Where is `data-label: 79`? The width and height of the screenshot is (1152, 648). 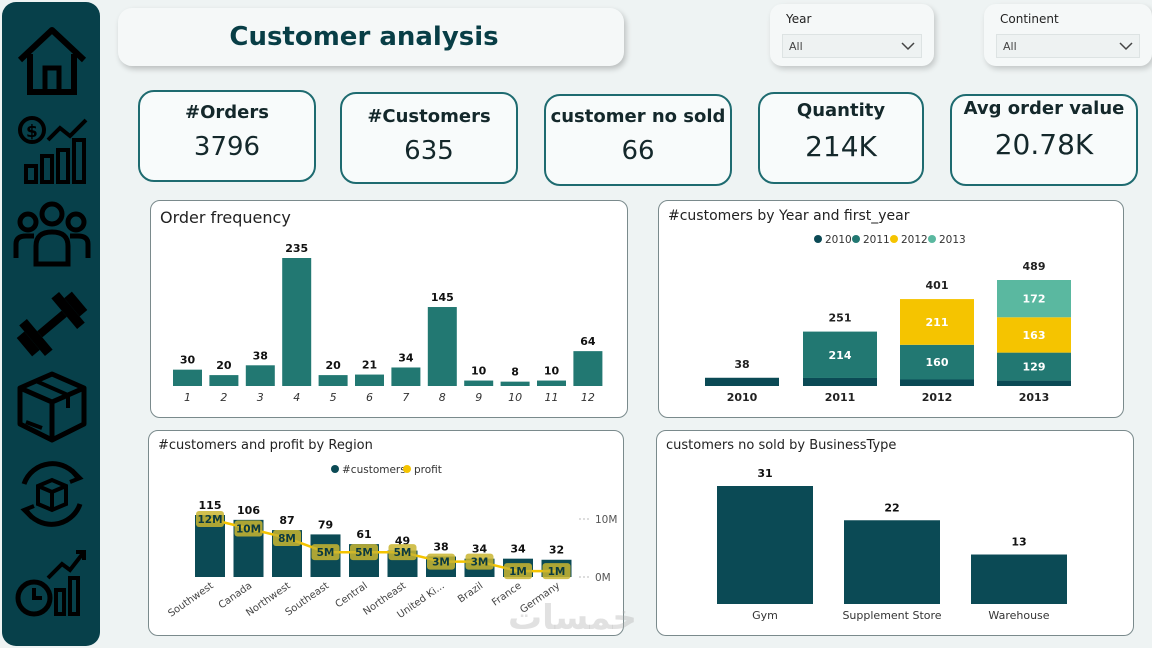 data-label: 79 is located at coordinates (325, 524).